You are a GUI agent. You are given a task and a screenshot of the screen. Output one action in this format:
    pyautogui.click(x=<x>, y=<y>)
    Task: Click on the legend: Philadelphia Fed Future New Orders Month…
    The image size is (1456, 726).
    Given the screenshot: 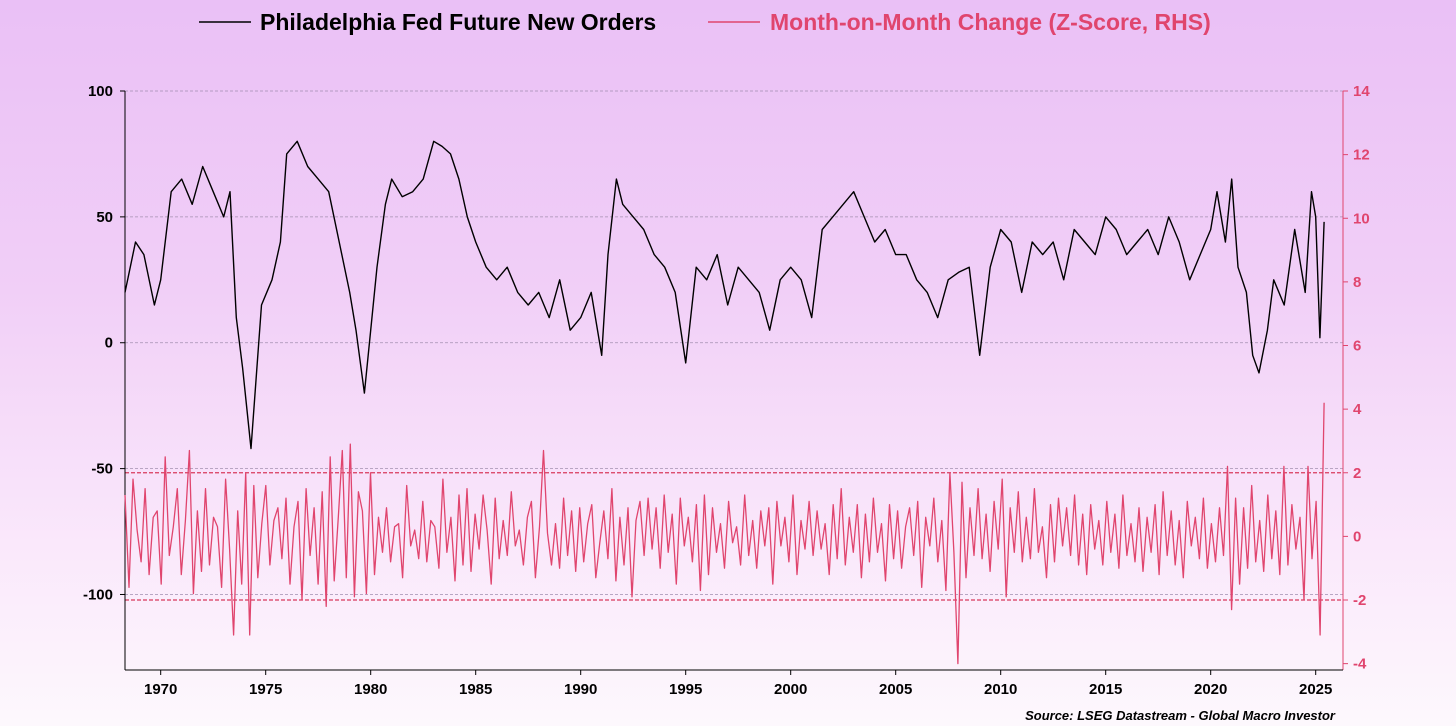 What is the action you would take?
    pyautogui.click(x=705, y=22)
    